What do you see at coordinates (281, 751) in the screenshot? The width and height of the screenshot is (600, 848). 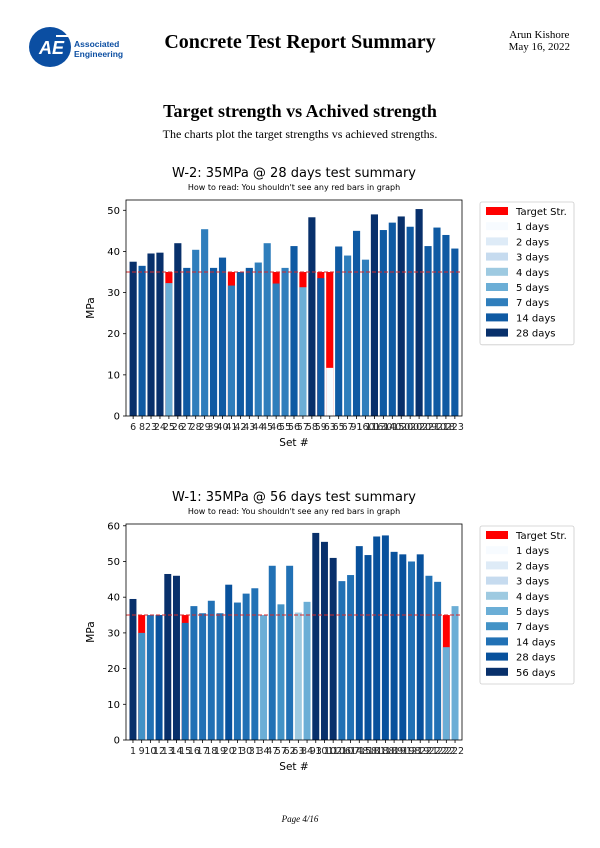 I see `x-tick-label: 57` at bounding box center [281, 751].